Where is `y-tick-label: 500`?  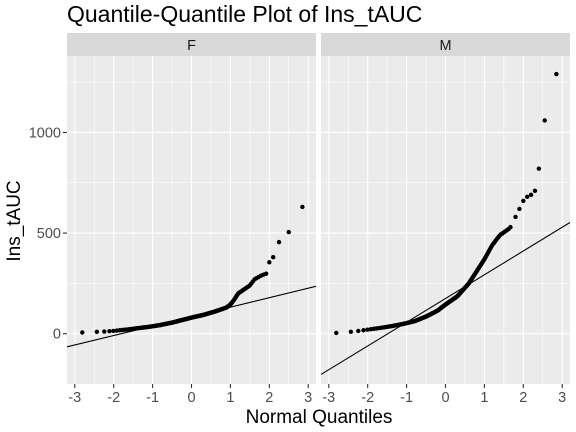 y-tick-label: 500 is located at coordinates (49, 234).